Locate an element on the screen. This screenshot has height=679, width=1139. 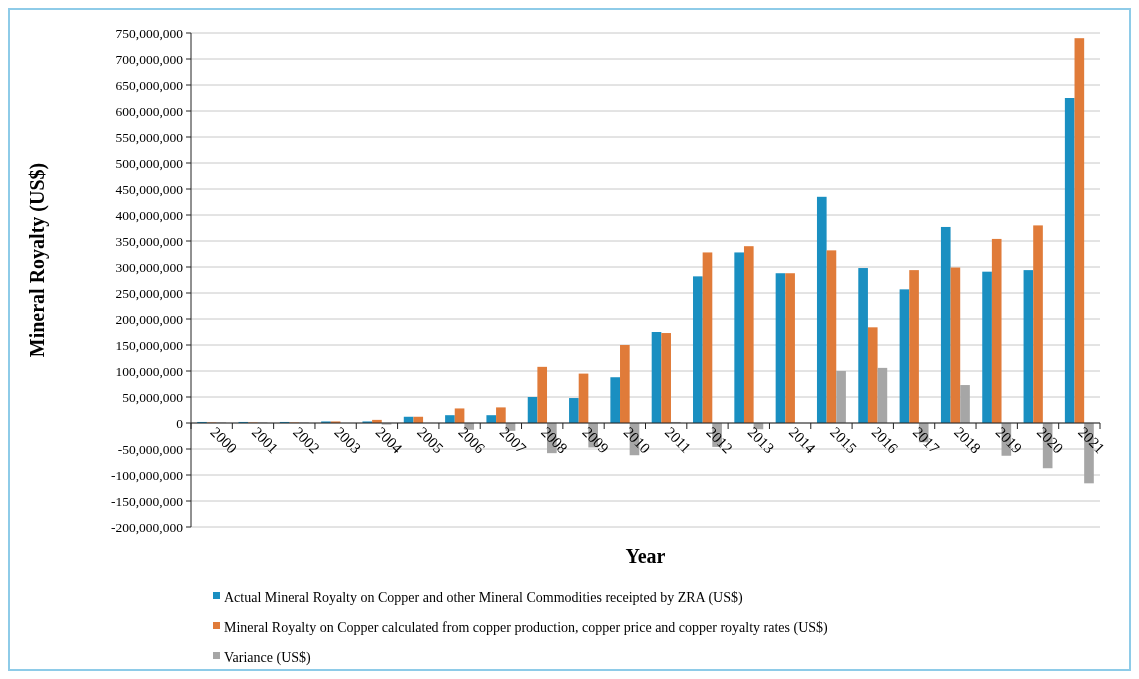
legend-label: Actual Mineral Royalty on Copper and other Mineral Commodities receipted by ZRA (US$) is located at coordinates (484, 597).